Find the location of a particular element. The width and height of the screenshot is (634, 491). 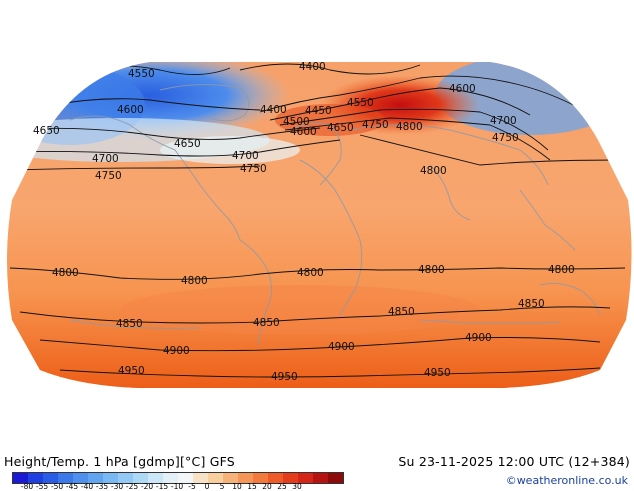

color-legend-label: -20 is located at coordinates (147, 486).